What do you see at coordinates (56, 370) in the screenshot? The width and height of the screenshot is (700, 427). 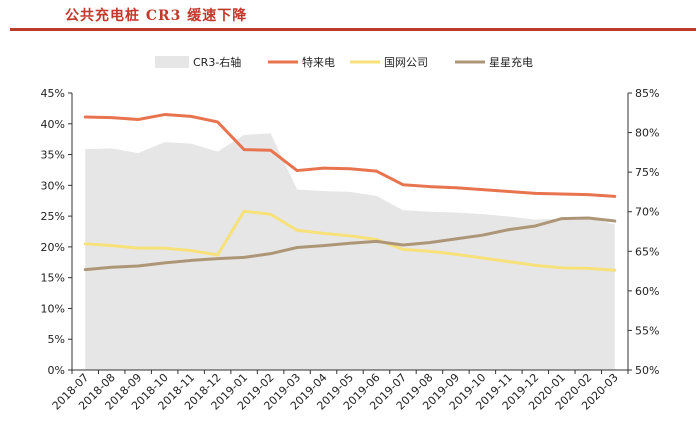 I see `left-tick-label: 0%` at bounding box center [56, 370].